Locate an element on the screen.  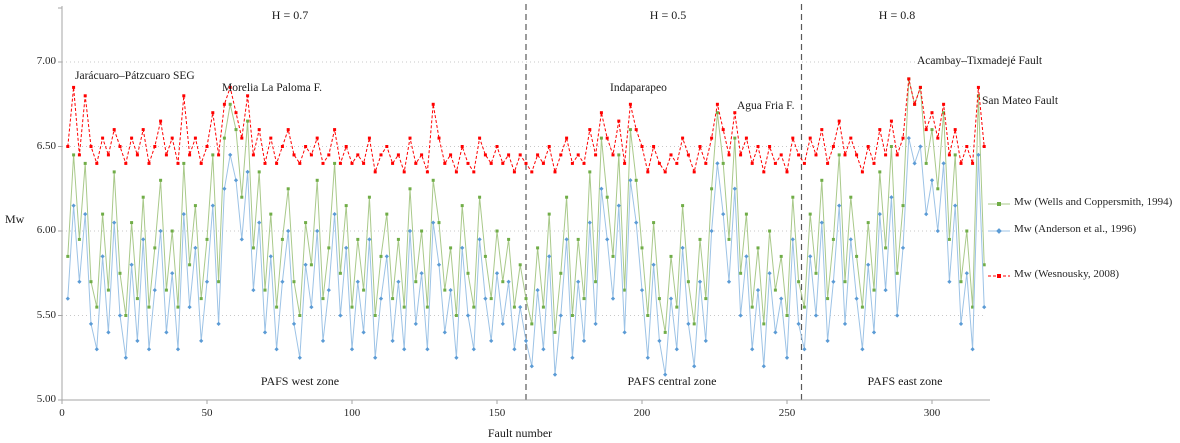
legend-label: Mw (Wesnousky, 2008) is located at coordinates (1067, 274).